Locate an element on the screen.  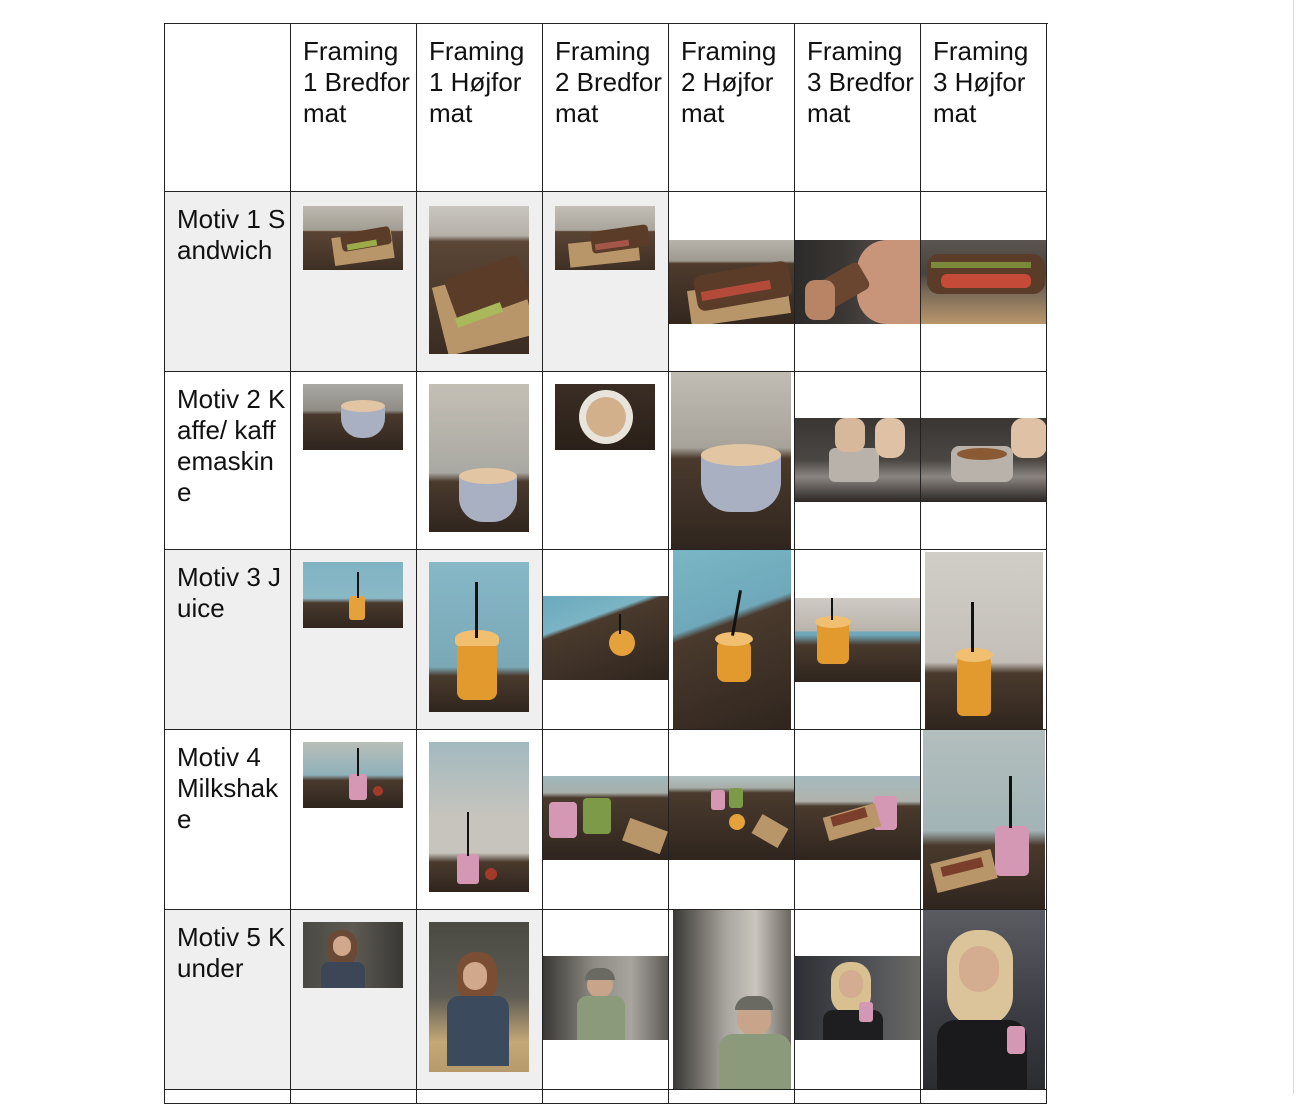
row-label-cell: Motiv 2 Kaffe/ kaffemaskine is located at coordinates (228, 461).